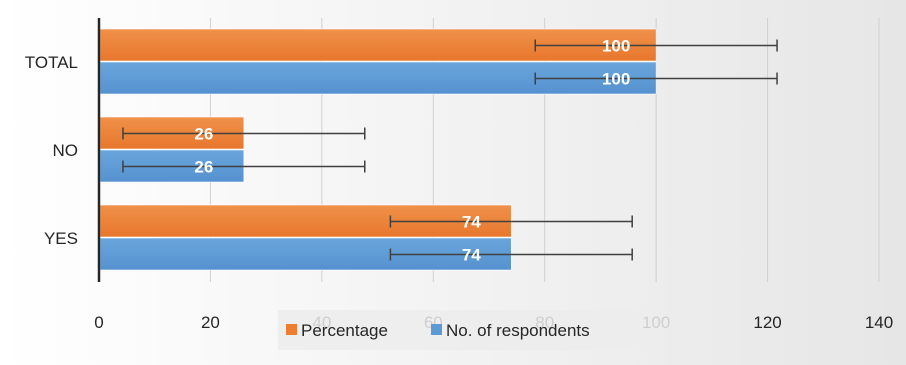 The height and width of the screenshot is (365, 906). I want to click on category-label: NO, so click(66, 150).